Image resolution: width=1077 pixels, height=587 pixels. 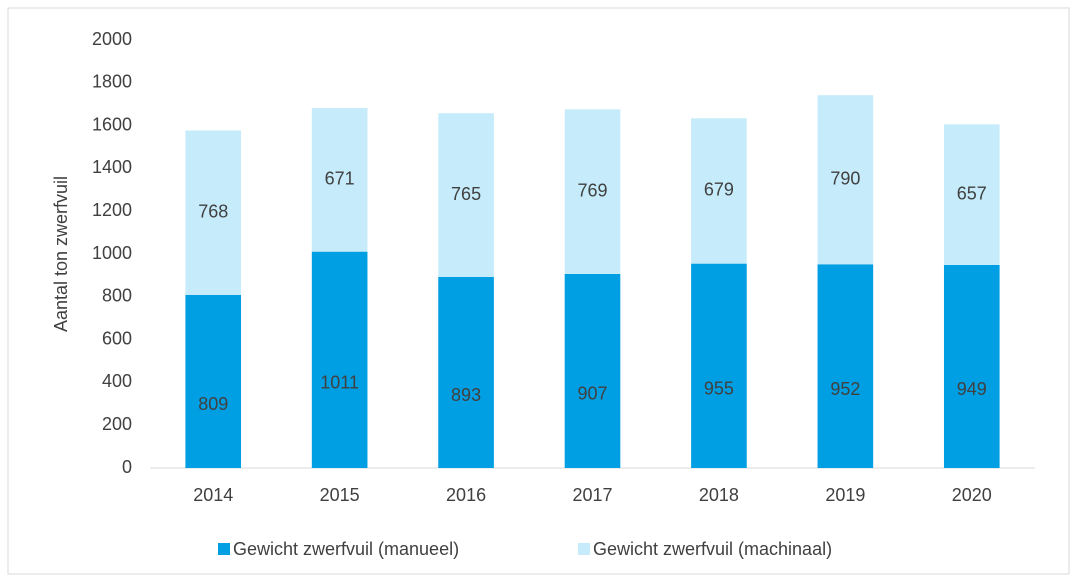 What do you see at coordinates (592, 495) in the screenshot?
I see `x-tick-label: 2017` at bounding box center [592, 495].